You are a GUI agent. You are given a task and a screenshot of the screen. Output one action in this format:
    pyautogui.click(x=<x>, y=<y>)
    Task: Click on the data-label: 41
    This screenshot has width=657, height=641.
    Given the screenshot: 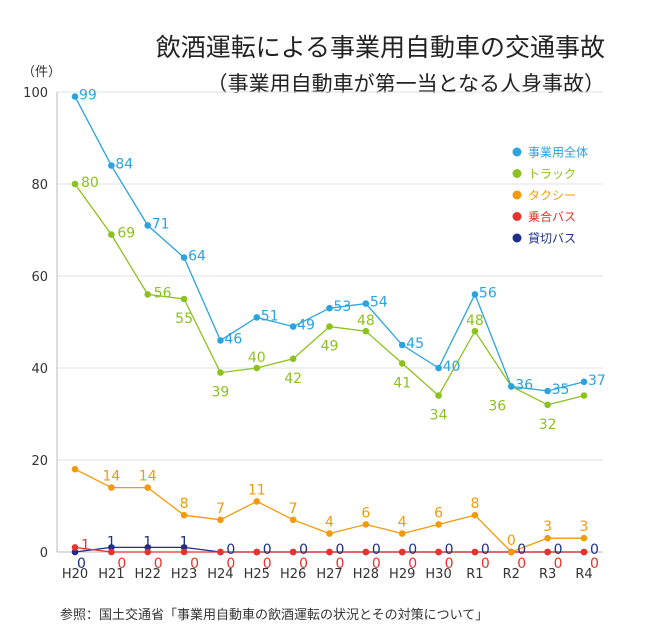 What is the action you would take?
    pyautogui.click(x=402, y=383)
    